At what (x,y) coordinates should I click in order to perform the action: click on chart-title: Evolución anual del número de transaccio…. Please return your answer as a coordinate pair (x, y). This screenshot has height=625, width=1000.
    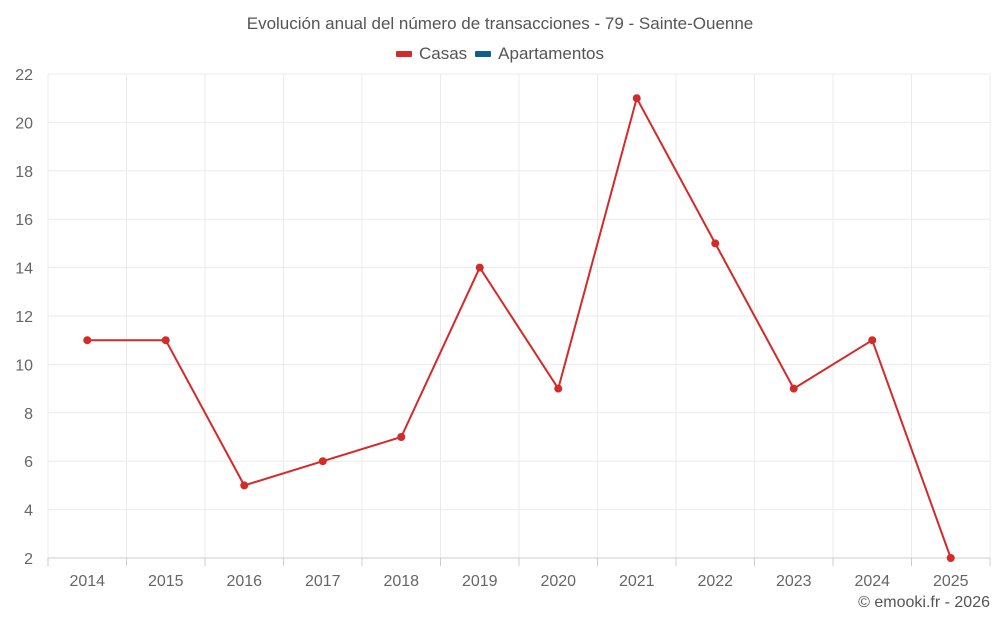
    Looking at the image, I should click on (500, 23).